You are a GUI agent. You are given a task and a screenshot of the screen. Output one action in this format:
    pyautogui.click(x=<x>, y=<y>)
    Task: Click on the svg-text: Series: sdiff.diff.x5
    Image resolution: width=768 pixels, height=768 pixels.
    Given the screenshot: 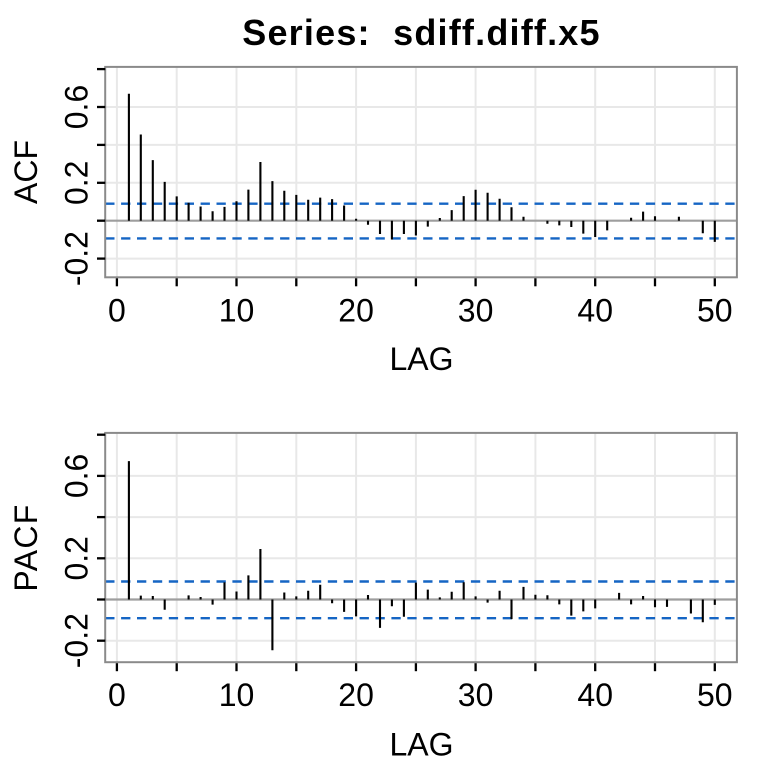 What is the action you would take?
    pyautogui.click(x=421, y=32)
    